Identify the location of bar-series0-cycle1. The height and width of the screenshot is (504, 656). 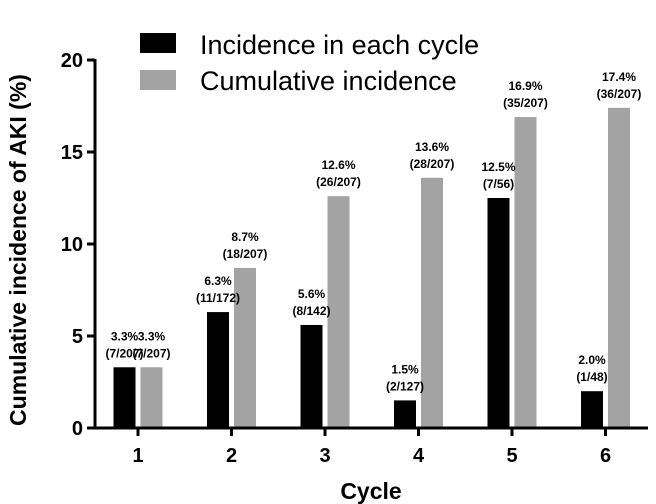
(124, 397).